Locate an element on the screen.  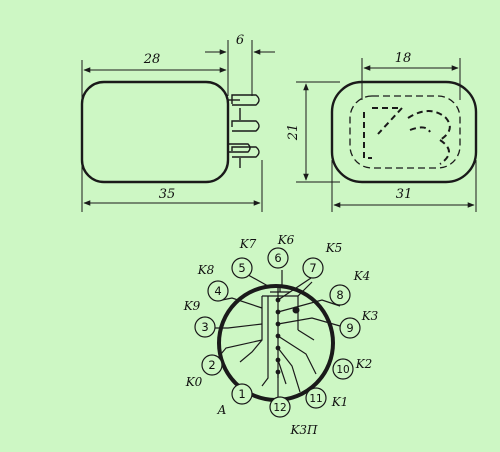
pin-number-1: 1 is located at coordinates (241, 394).